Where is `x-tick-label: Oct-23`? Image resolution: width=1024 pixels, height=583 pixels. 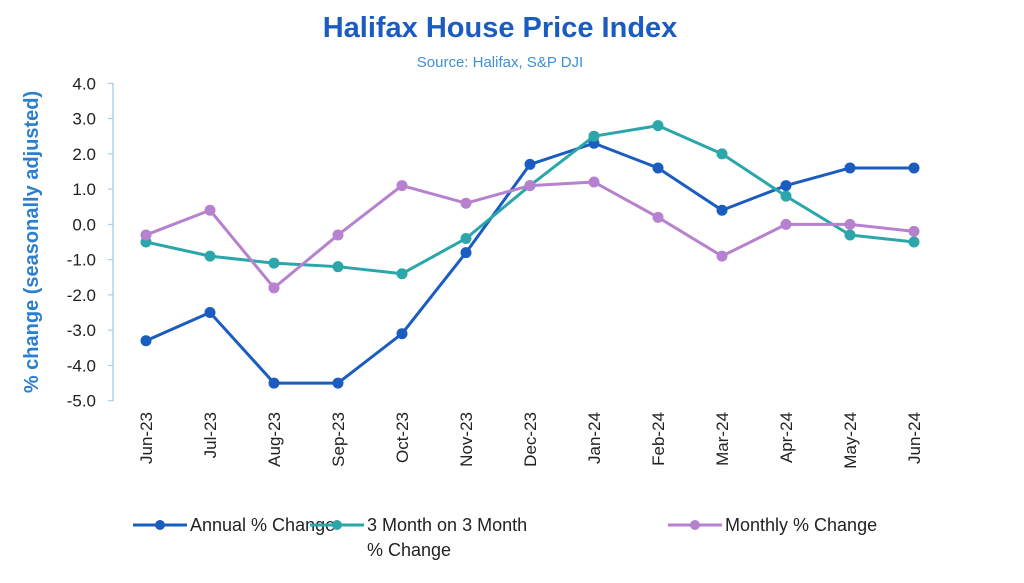
x-tick-label: Oct-23 is located at coordinates (402, 437).